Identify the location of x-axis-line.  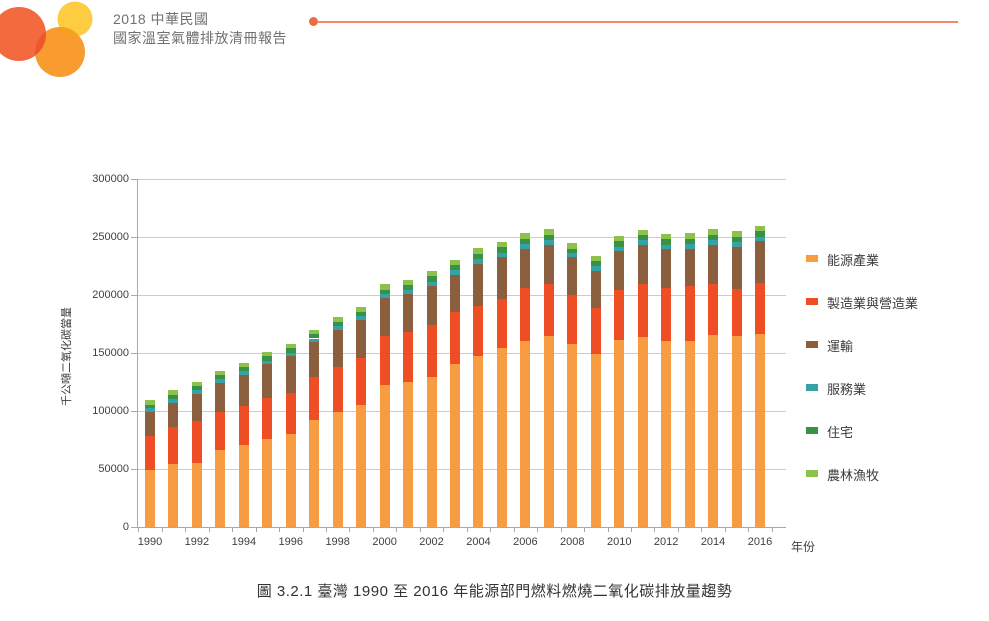
(461, 527).